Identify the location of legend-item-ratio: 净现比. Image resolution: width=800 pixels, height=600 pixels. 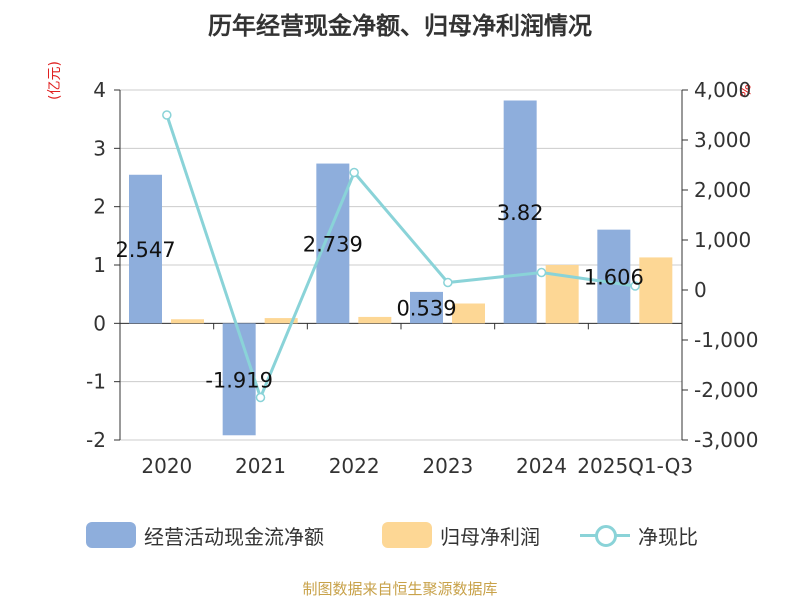
(639, 535).